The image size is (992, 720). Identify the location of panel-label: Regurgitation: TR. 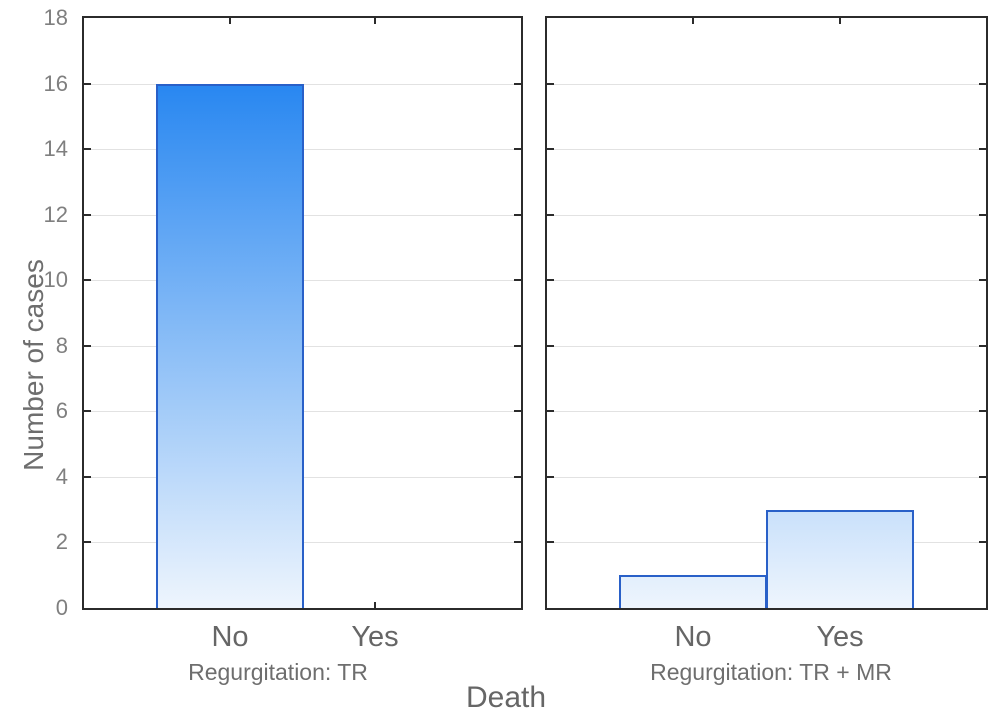
(278, 672).